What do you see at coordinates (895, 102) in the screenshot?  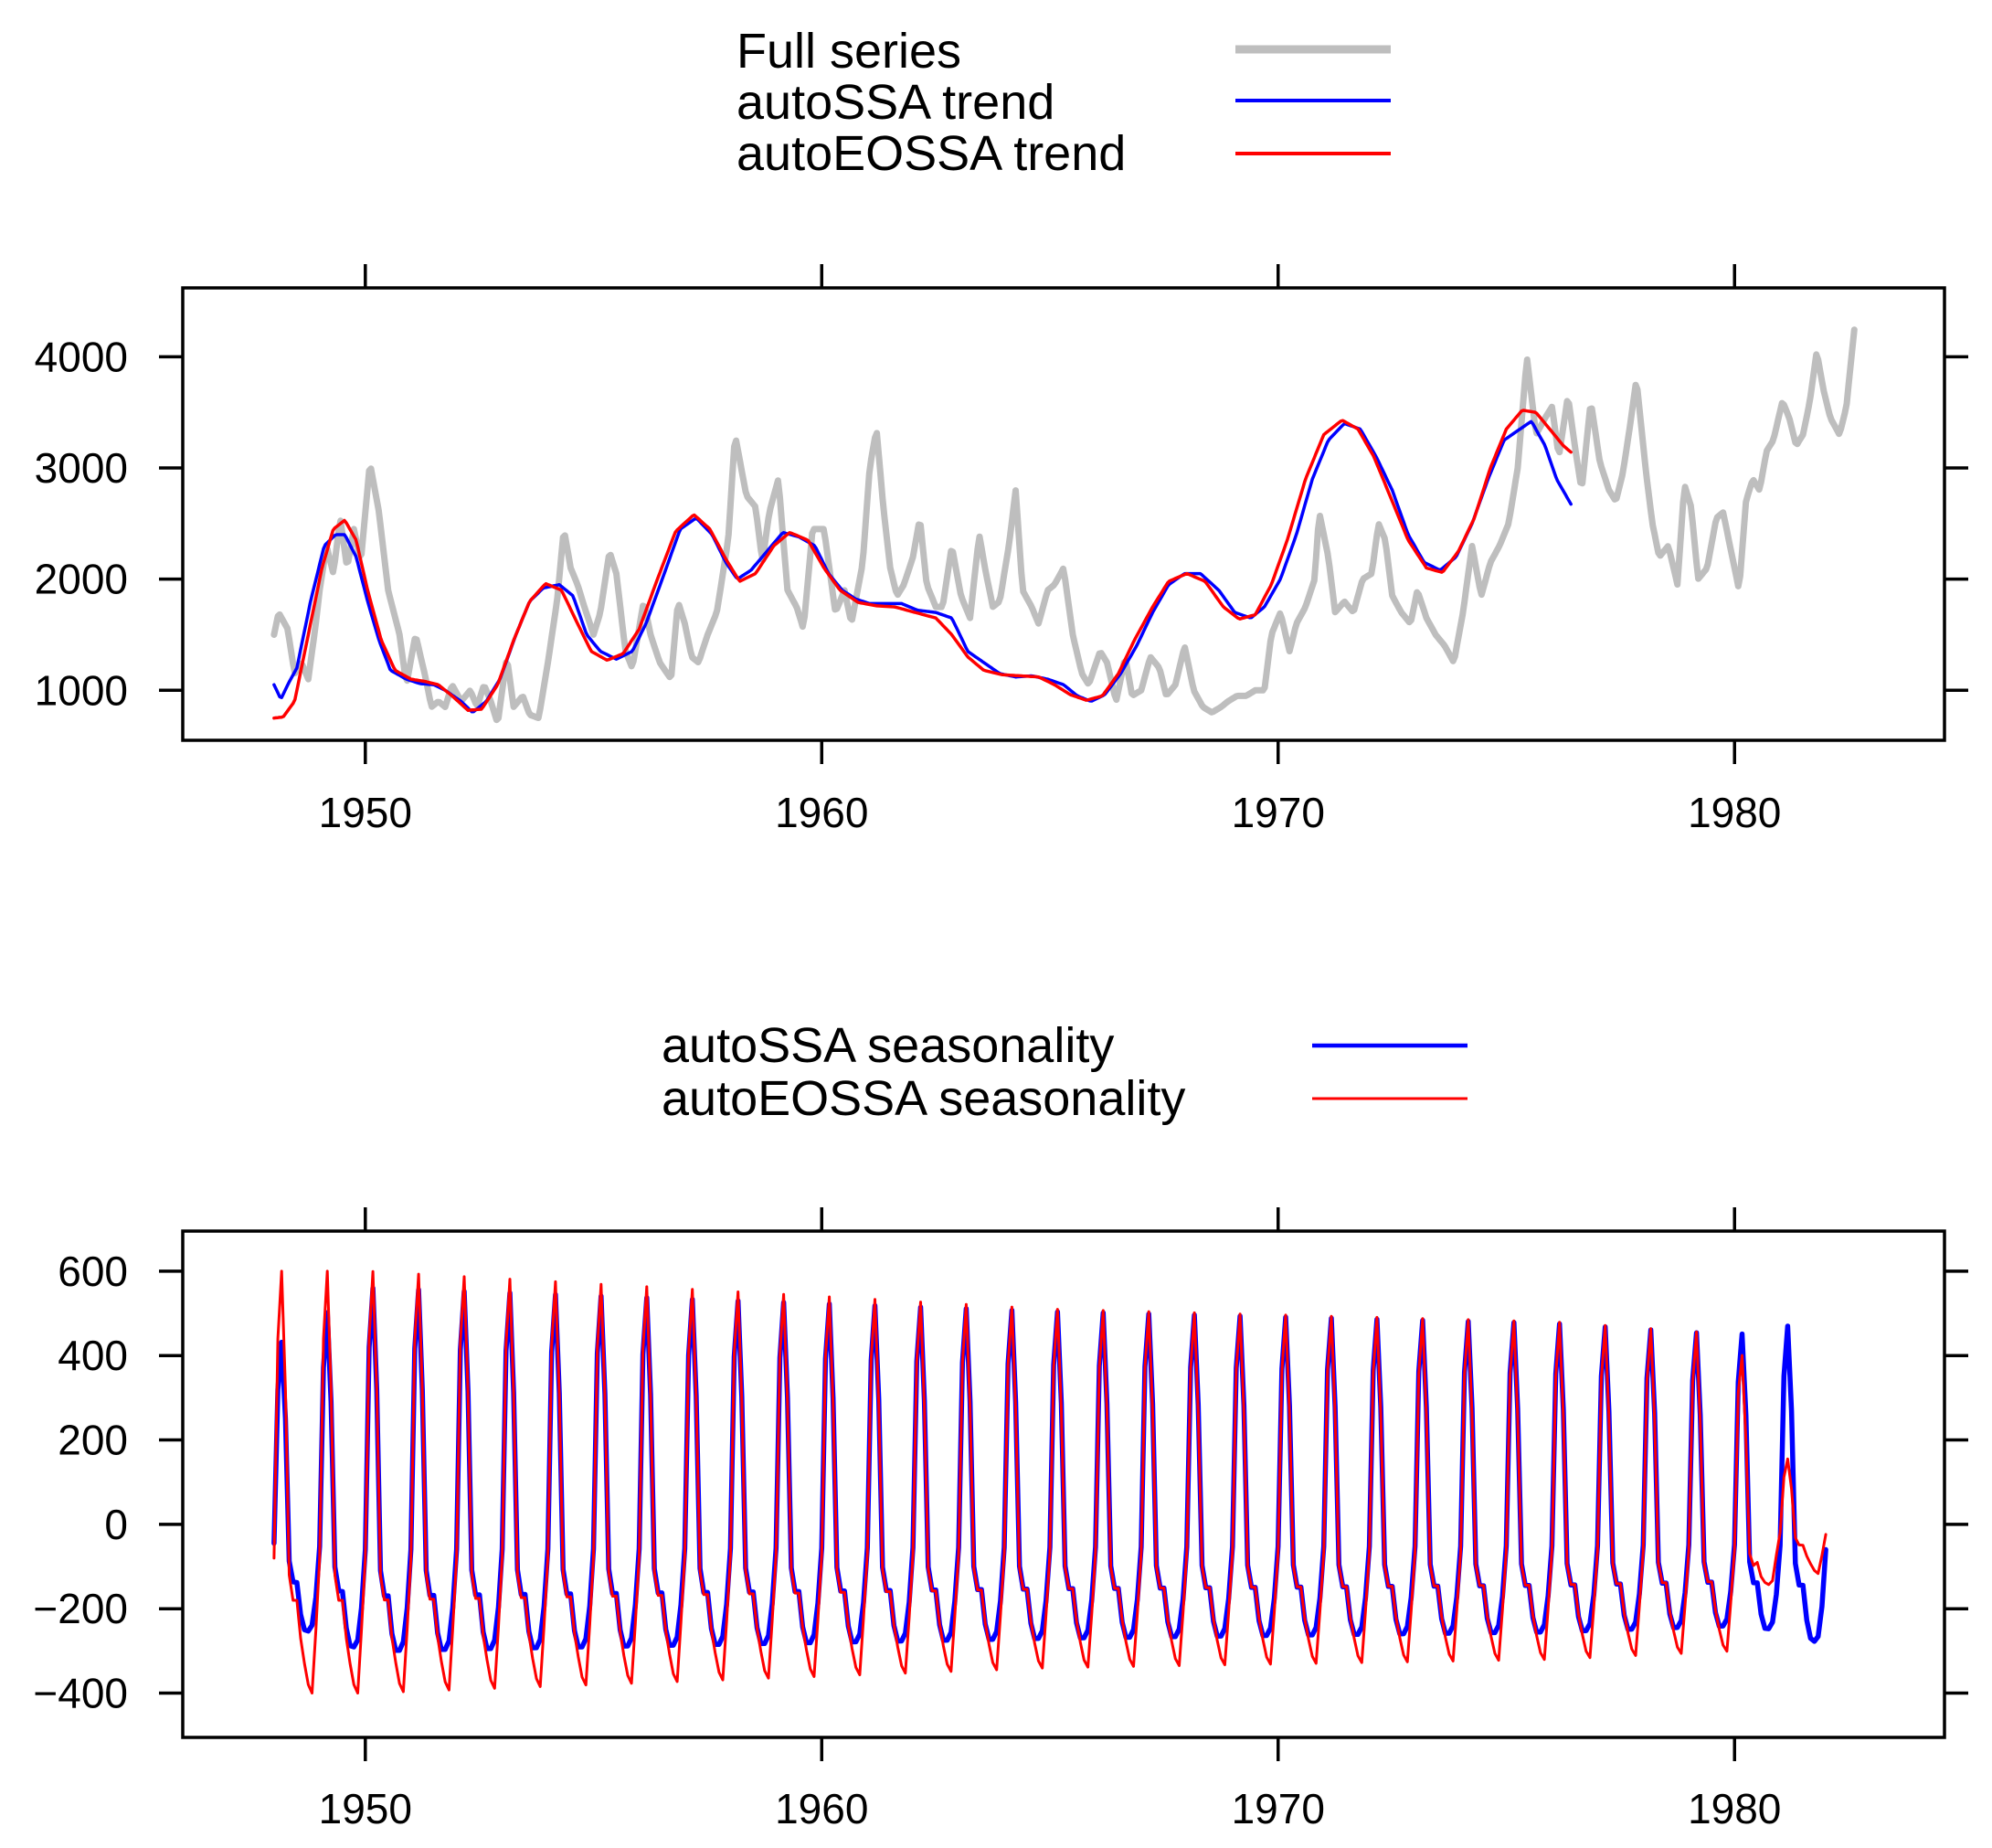 I see `legend-label-autossa-trend: autoSSA trend` at bounding box center [895, 102].